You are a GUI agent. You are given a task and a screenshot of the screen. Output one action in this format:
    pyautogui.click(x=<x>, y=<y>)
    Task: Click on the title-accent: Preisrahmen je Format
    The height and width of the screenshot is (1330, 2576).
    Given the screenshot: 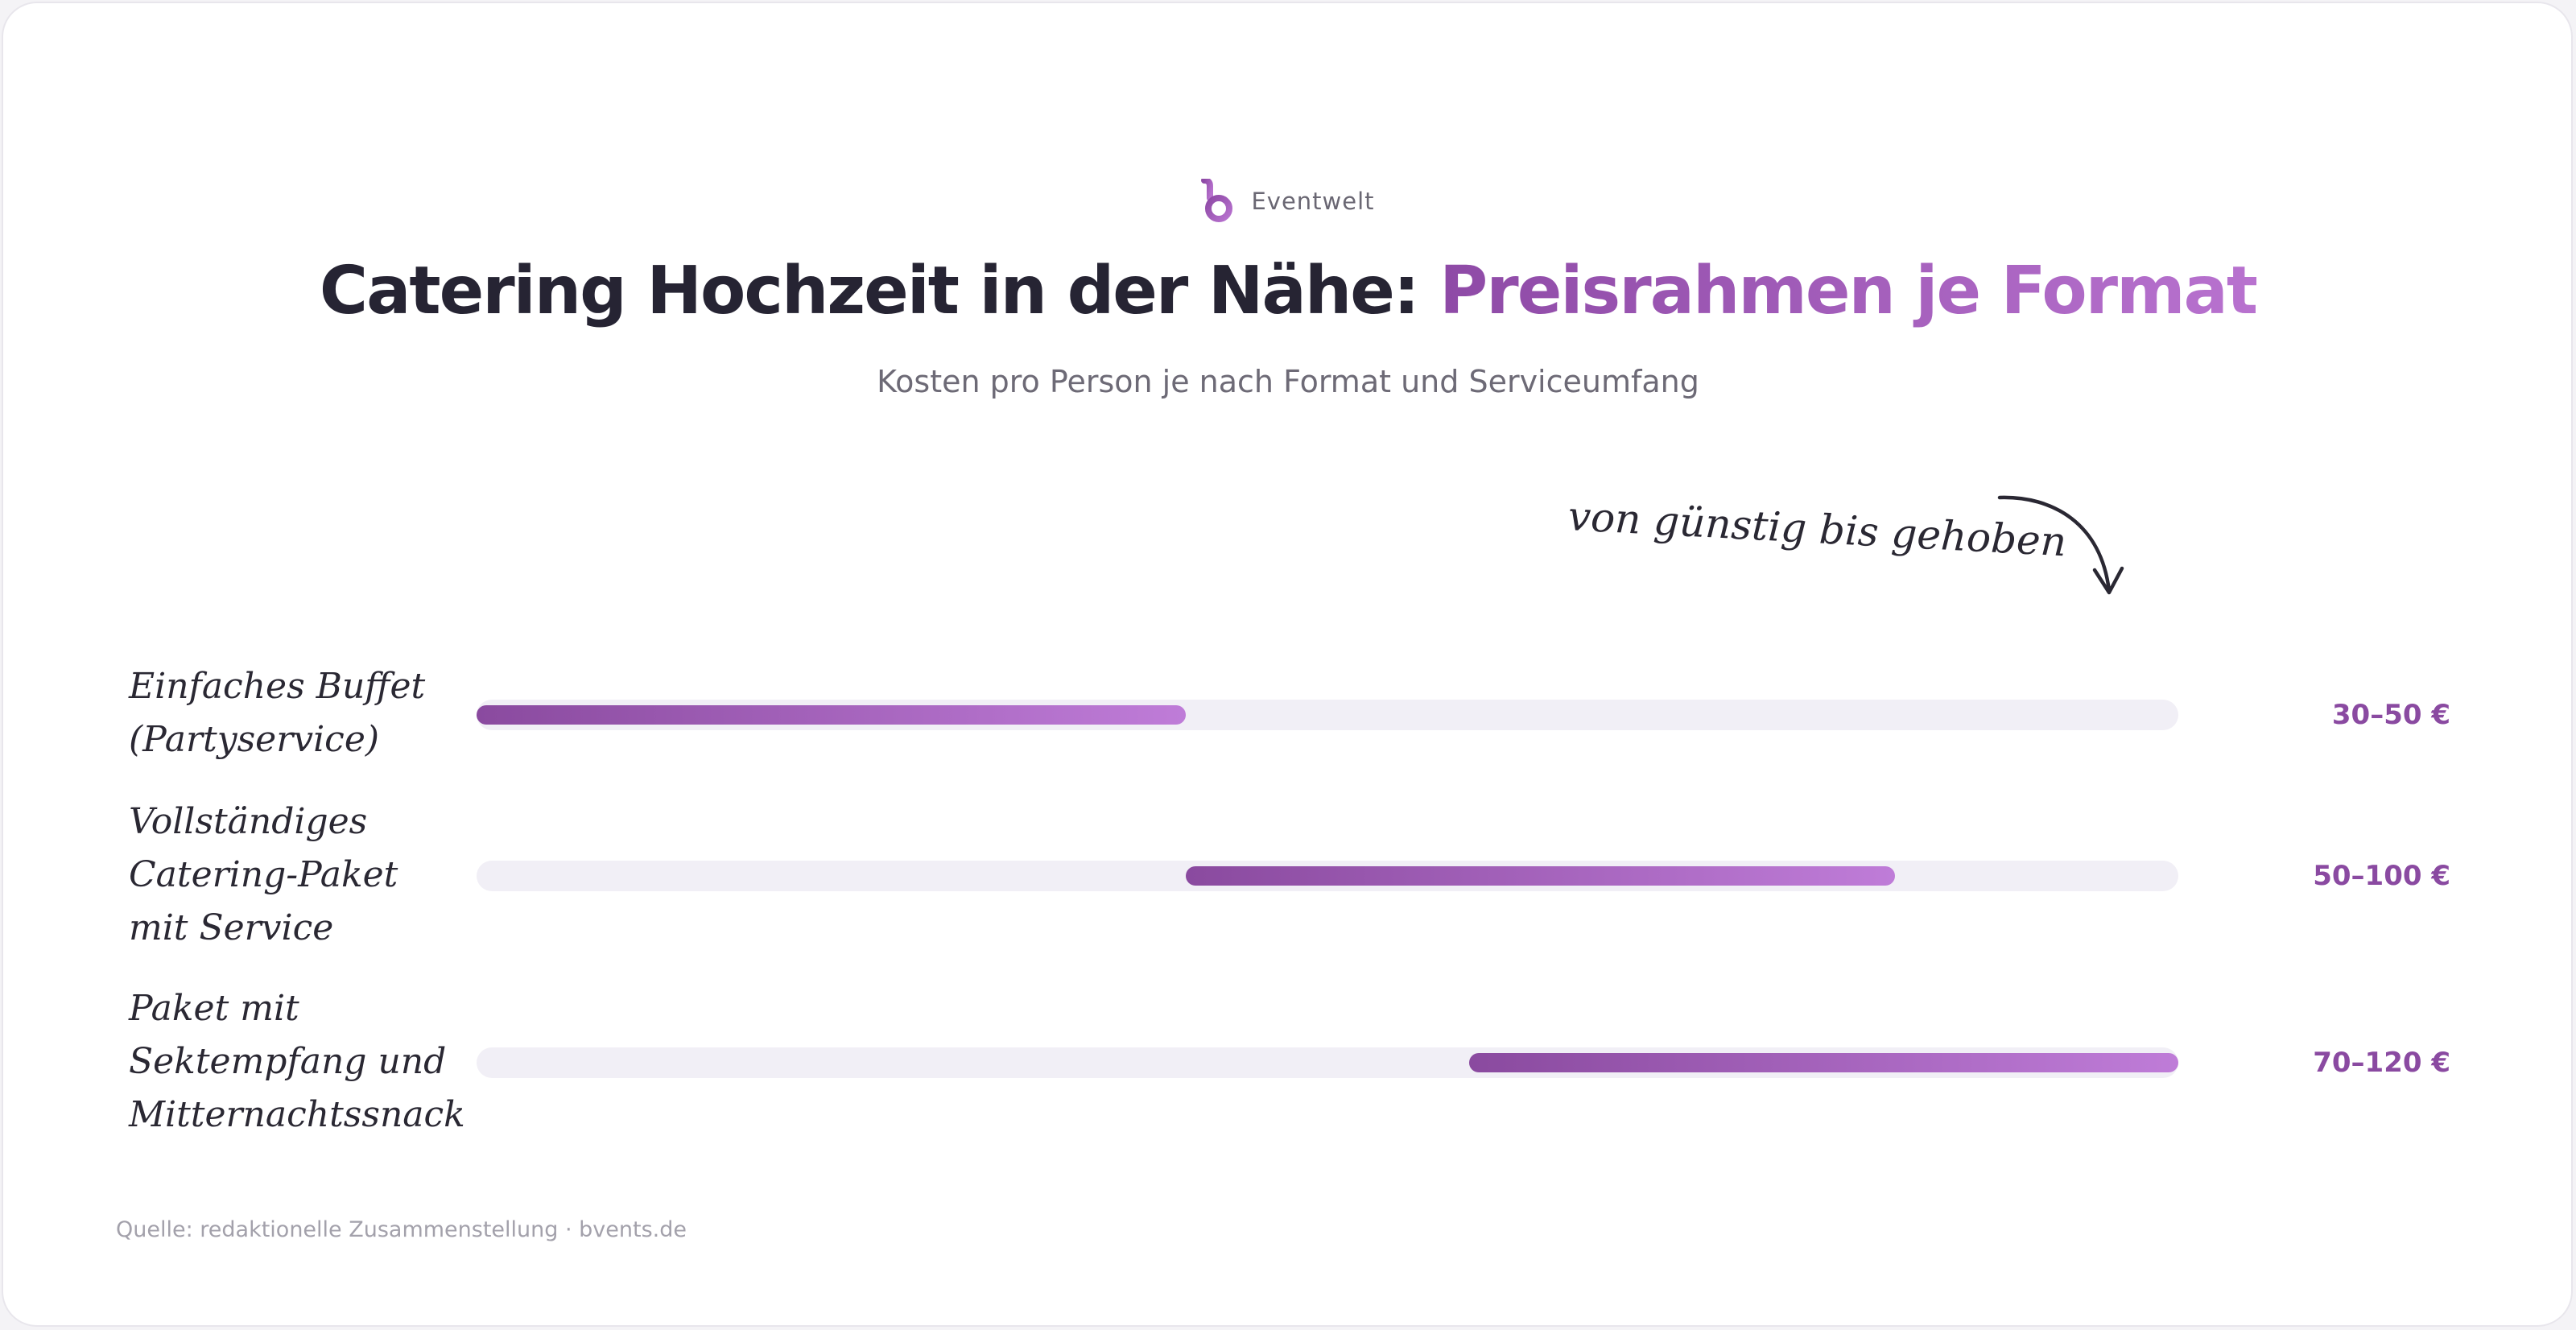 What is the action you would take?
    pyautogui.click(x=1849, y=291)
    